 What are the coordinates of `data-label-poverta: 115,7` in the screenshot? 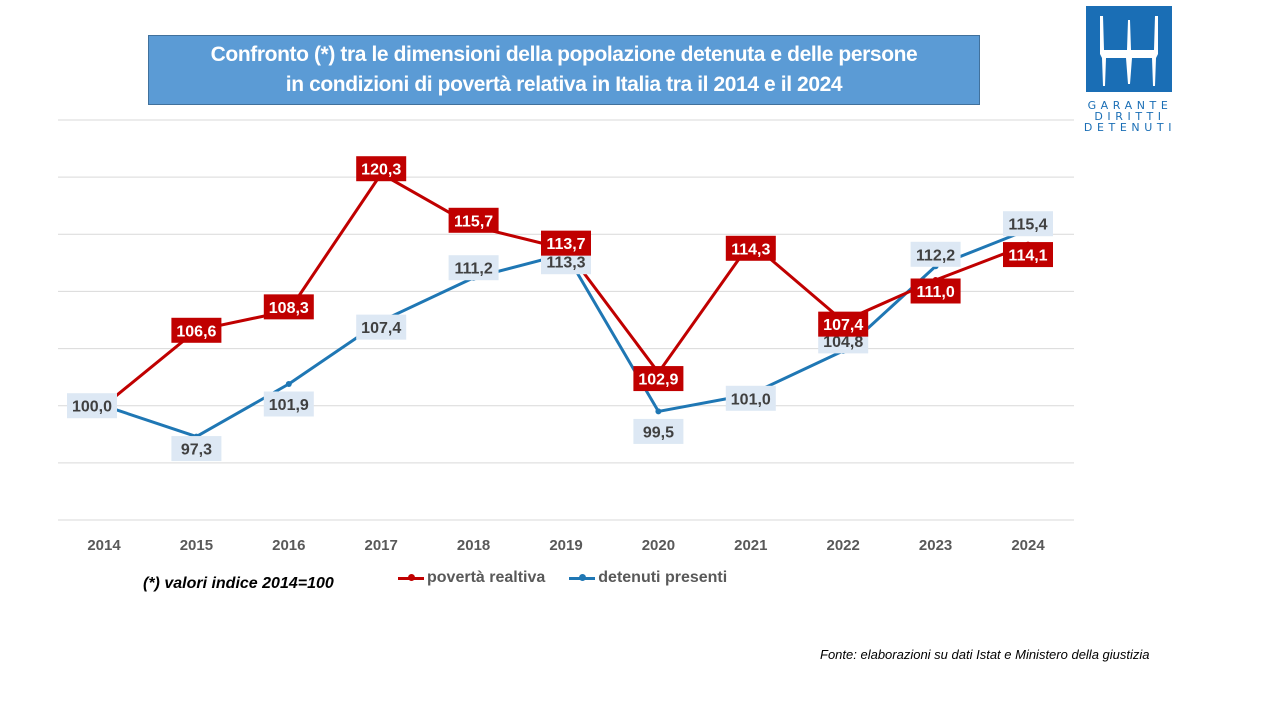 It's located at (473, 221).